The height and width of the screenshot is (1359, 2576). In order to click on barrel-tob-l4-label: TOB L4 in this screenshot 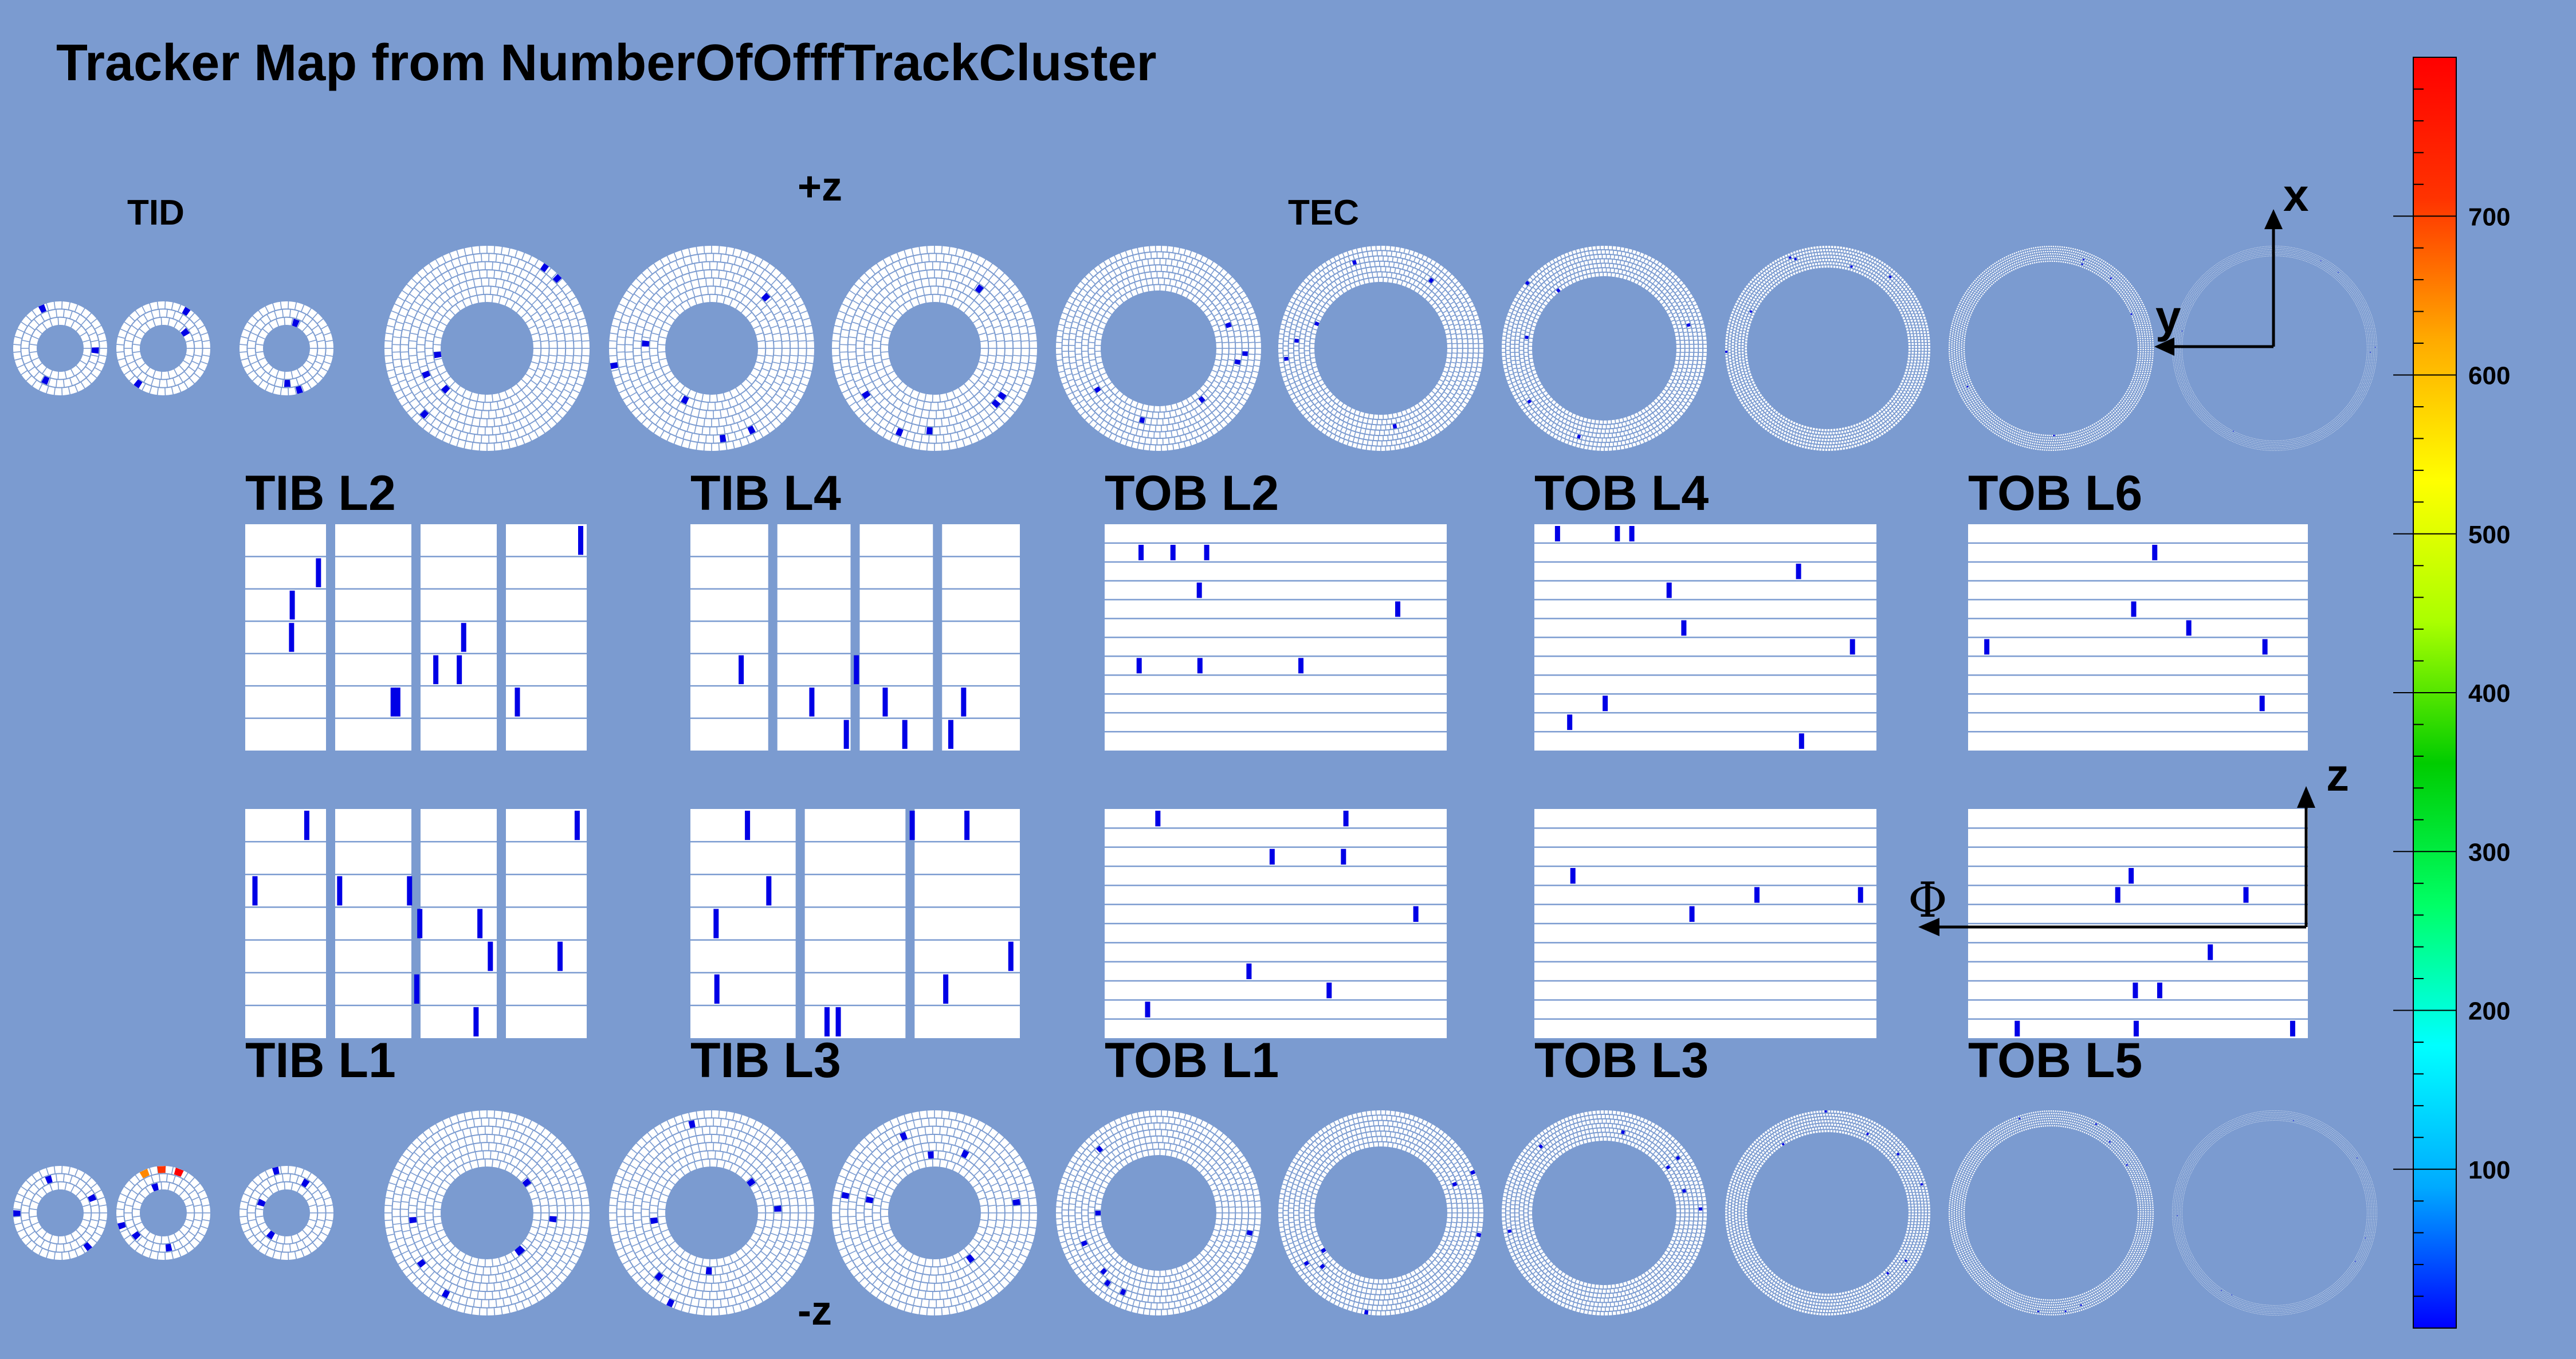, I will do `click(1622, 494)`.